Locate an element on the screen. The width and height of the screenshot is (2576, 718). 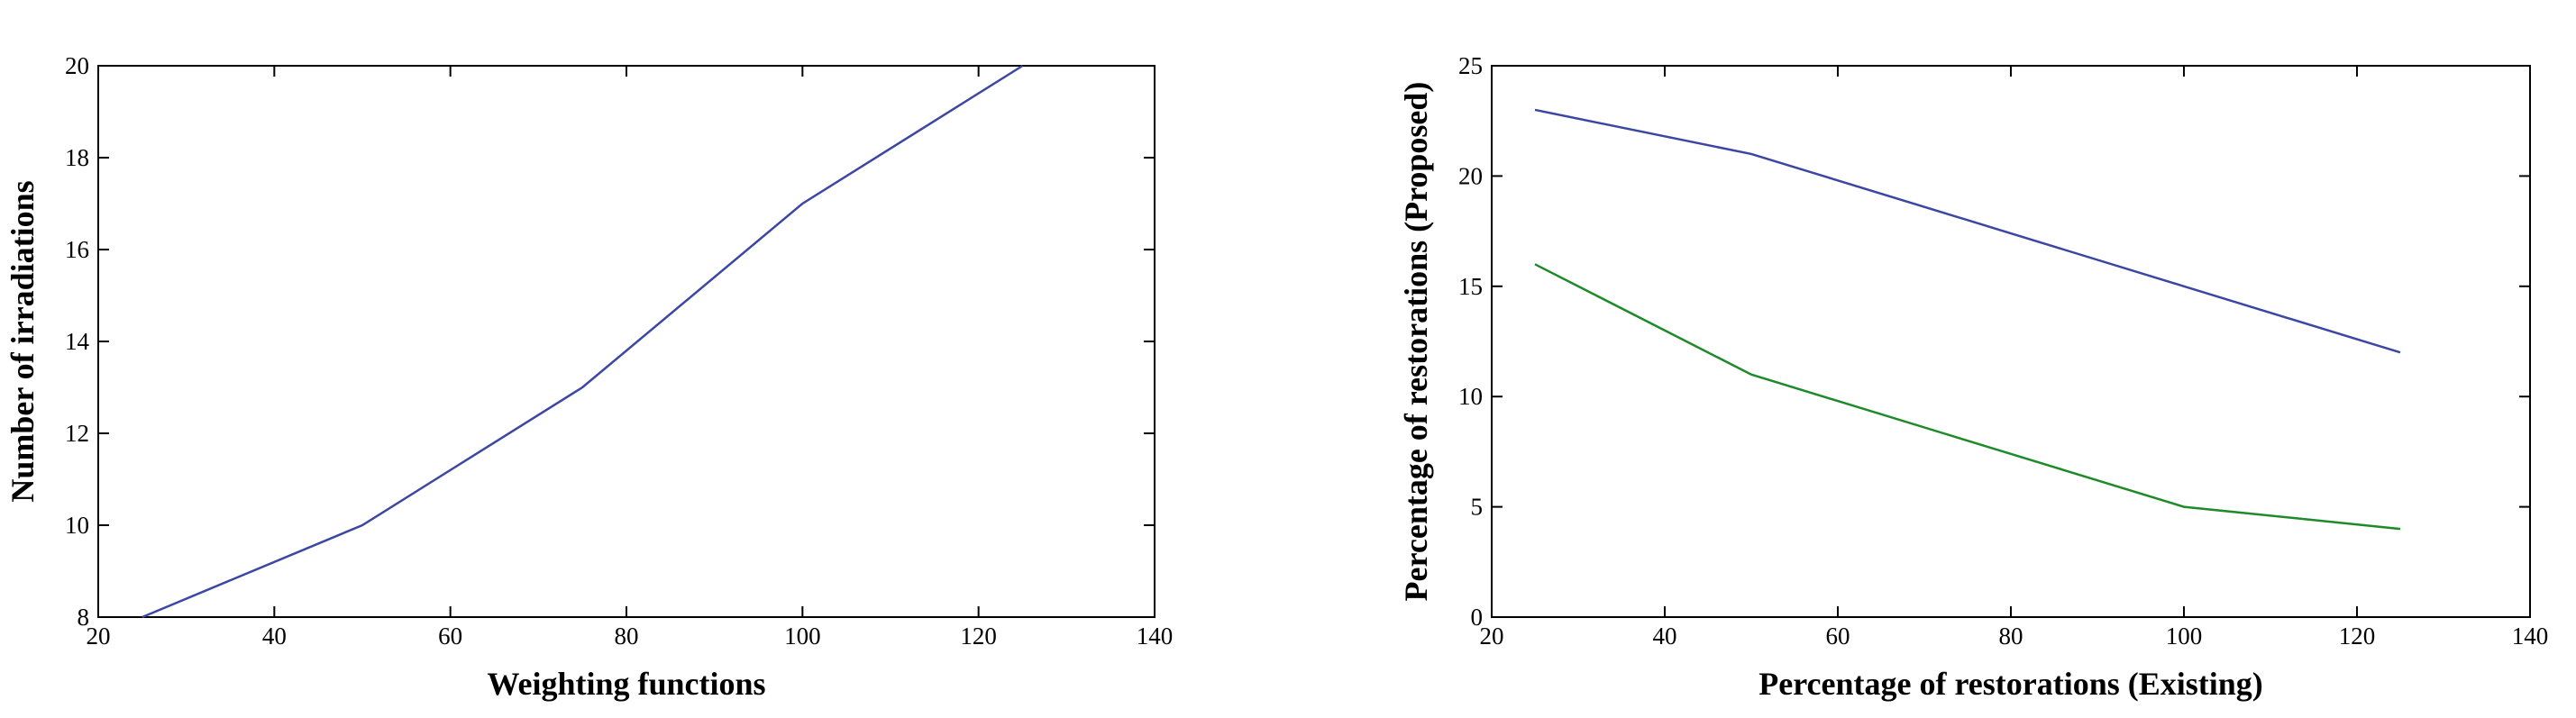
y-axis-label: Percentage of restorations (Proposed) is located at coordinates (1416, 342).